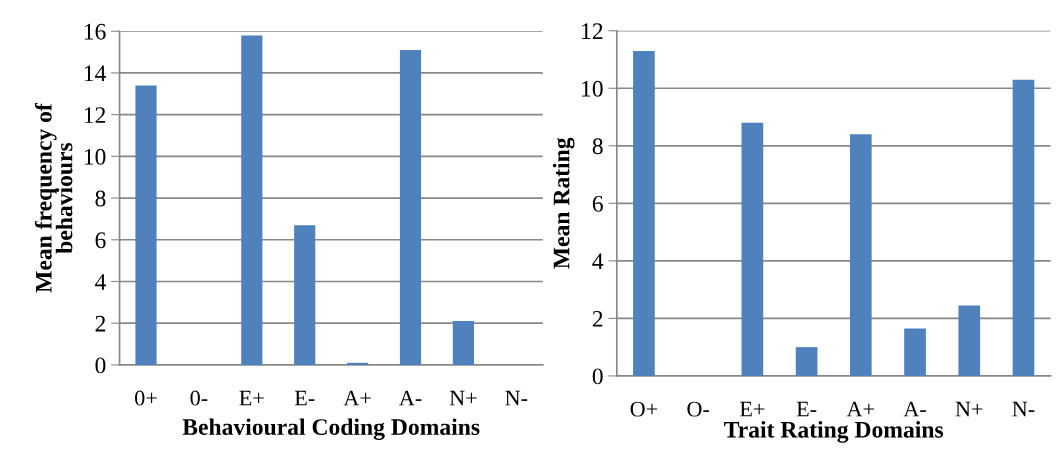  I want to click on x-tick-label: O-, so click(698, 409).